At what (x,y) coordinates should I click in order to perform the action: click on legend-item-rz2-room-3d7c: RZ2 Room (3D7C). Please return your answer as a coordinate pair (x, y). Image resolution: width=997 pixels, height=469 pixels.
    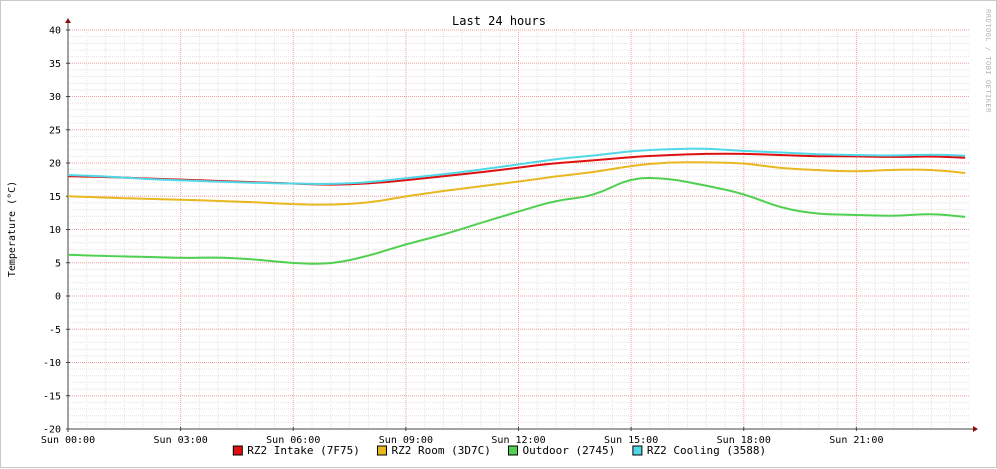
    Looking at the image, I should click on (434, 450).